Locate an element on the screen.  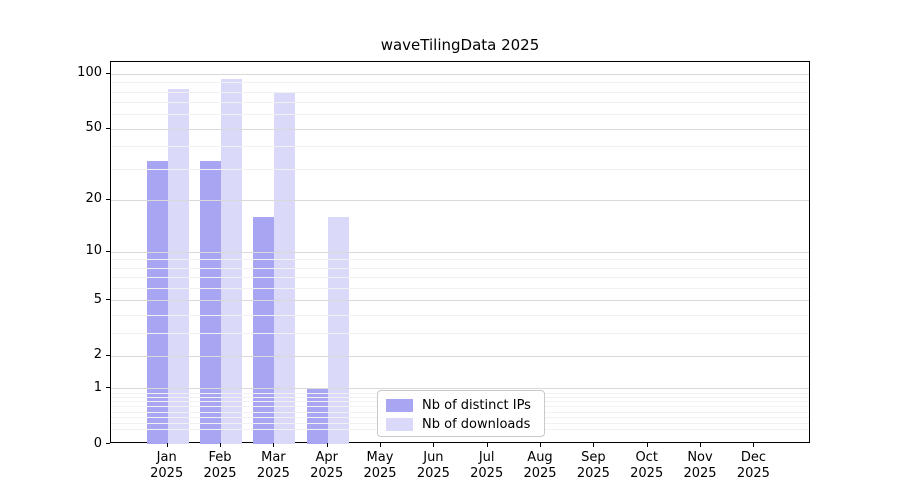
legend-label-downloads: Nb of downloads is located at coordinates (476, 424).